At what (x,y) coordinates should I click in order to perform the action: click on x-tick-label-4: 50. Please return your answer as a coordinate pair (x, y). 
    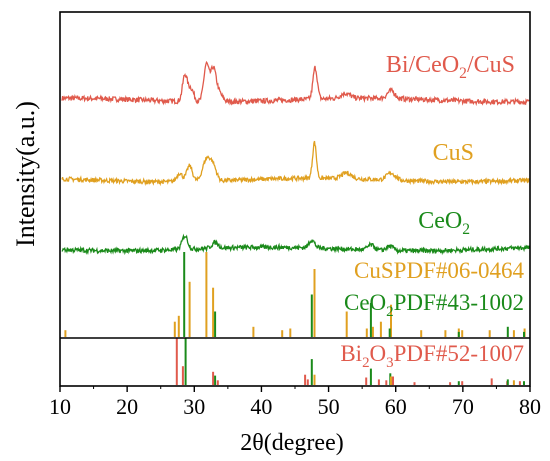
    Looking at the image, I should click on (329, 406).